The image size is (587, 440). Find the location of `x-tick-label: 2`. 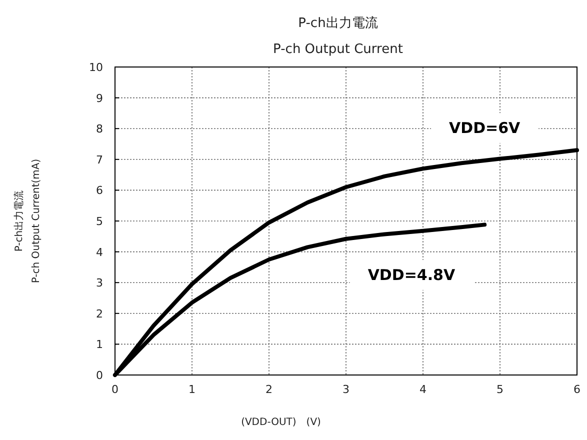

x-tick-label: 2 is located at coordinates (269, 389).